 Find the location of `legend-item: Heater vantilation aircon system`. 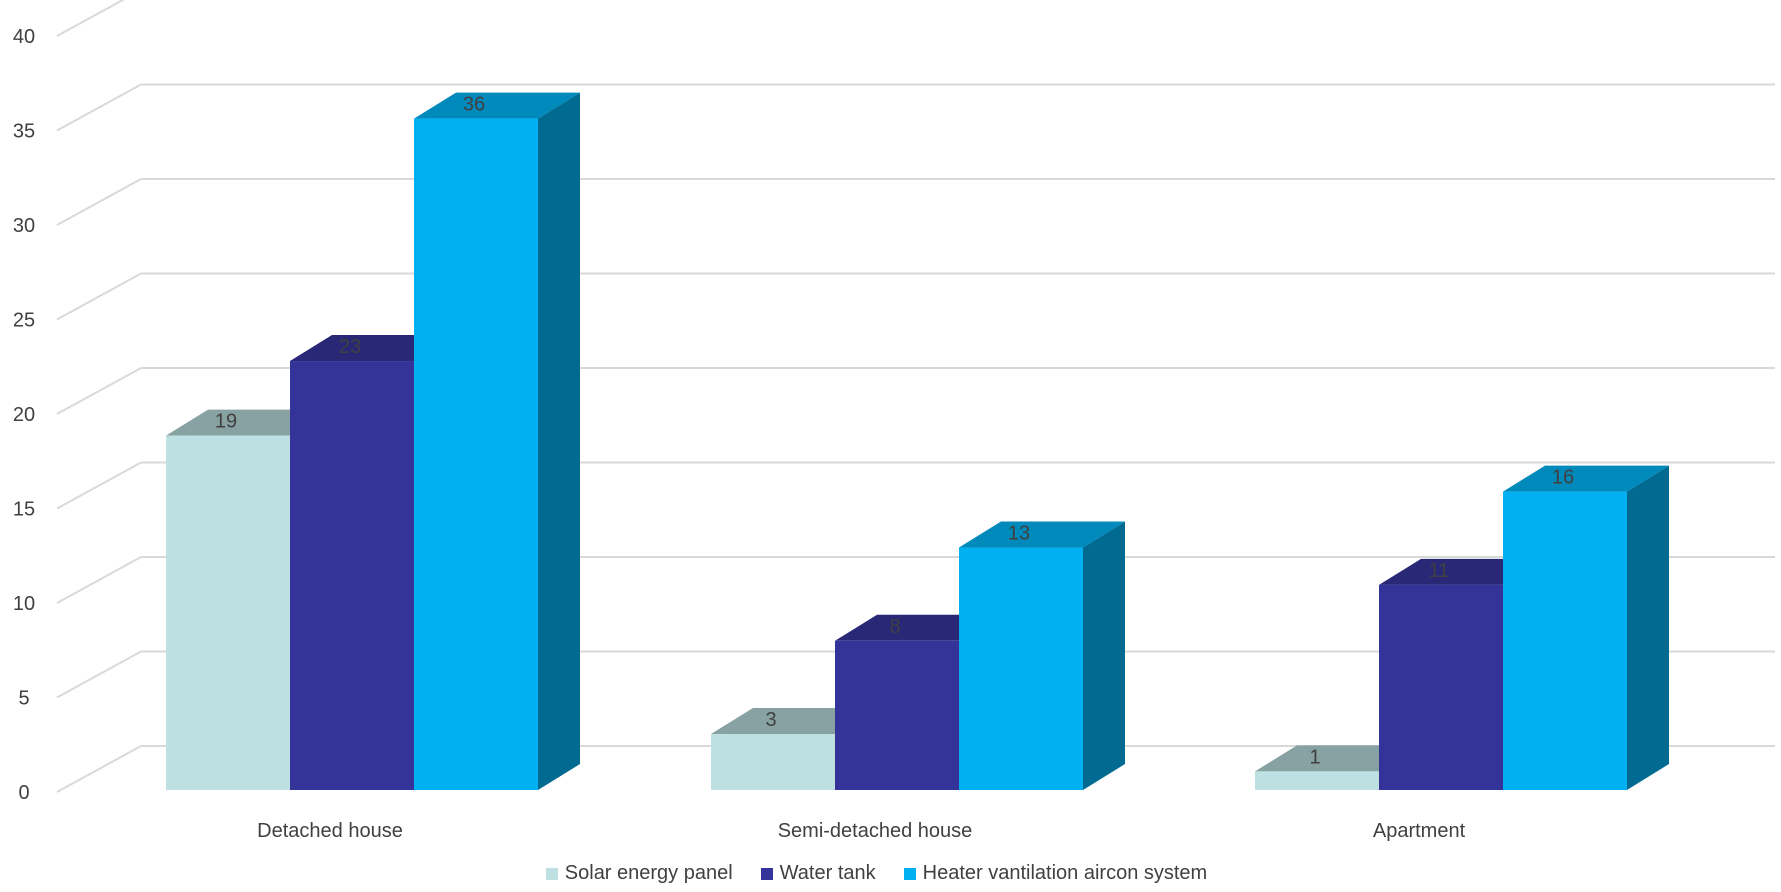

legend-item: Heater vantilation aircon system is located at coordinates (1055, 873).